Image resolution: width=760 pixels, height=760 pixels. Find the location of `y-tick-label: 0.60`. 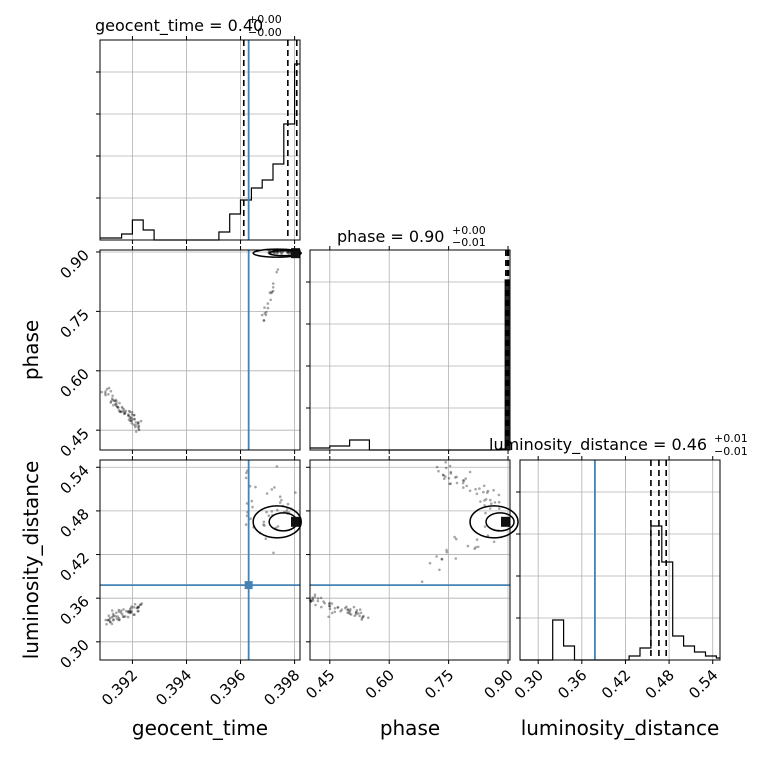

y-tick-label: 0.60 is located at coordinates (74, 383).